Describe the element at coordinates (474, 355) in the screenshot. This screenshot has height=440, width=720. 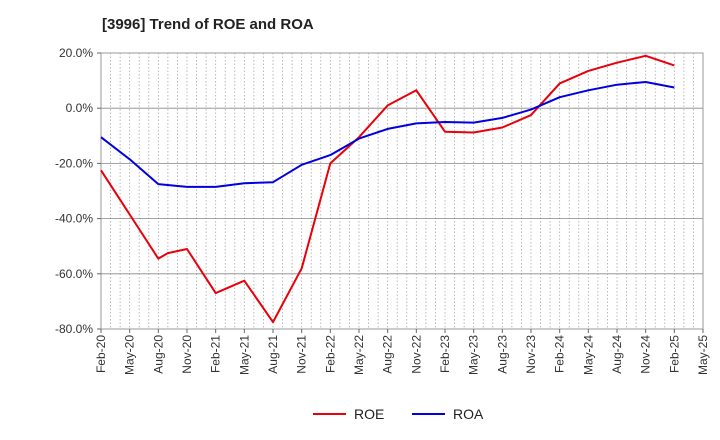
I see `x-tick-label: May-23` at that location.